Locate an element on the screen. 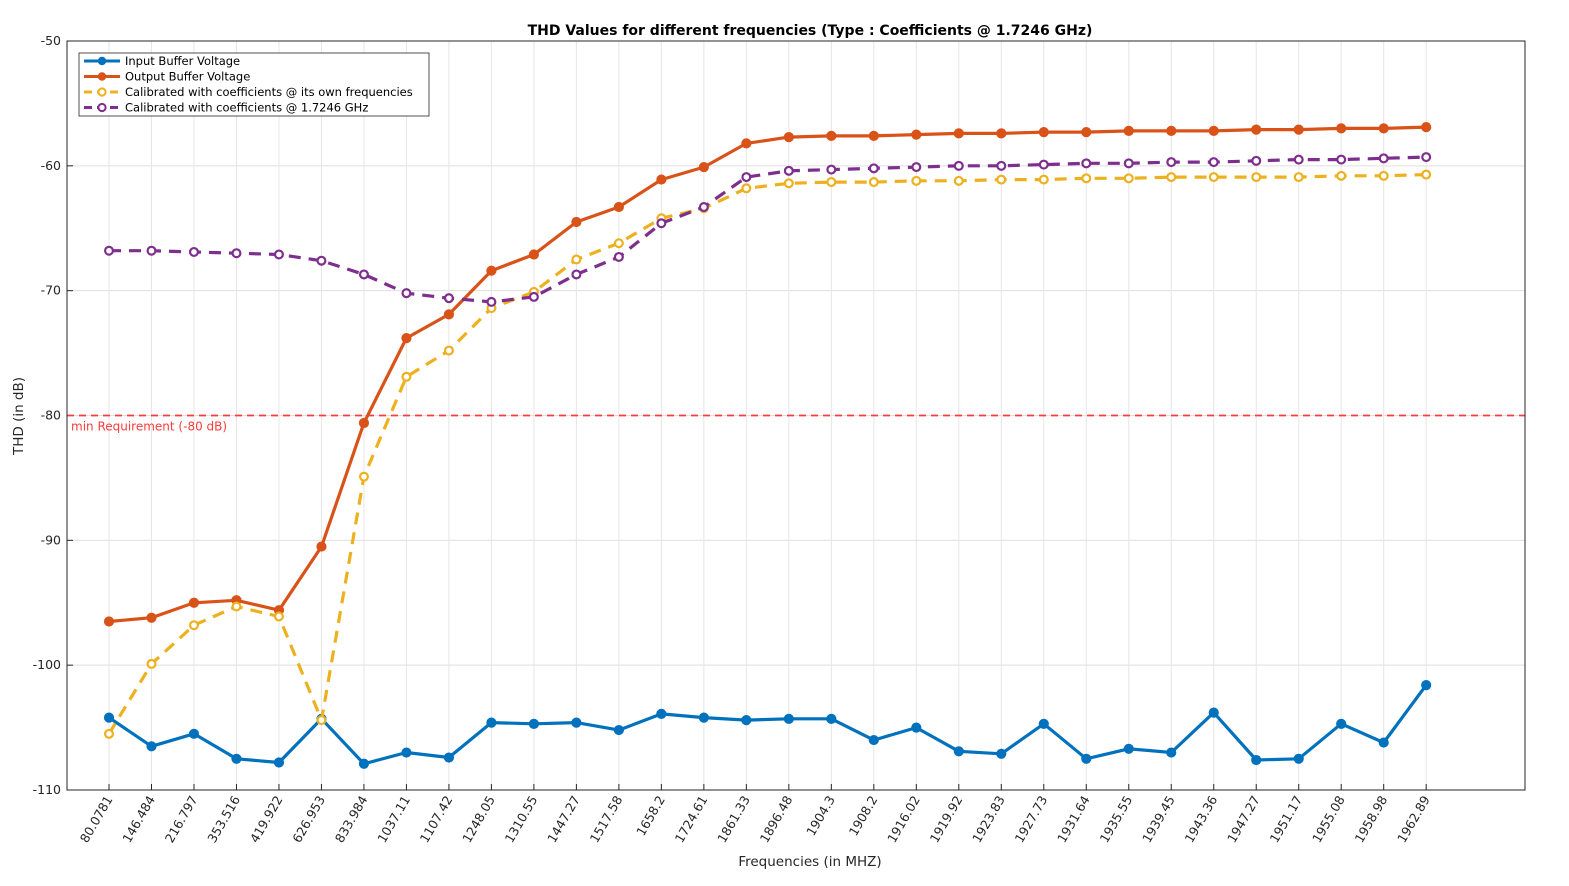 The image size is (1569, 886). legend-box is located at coordinates (254, 84).